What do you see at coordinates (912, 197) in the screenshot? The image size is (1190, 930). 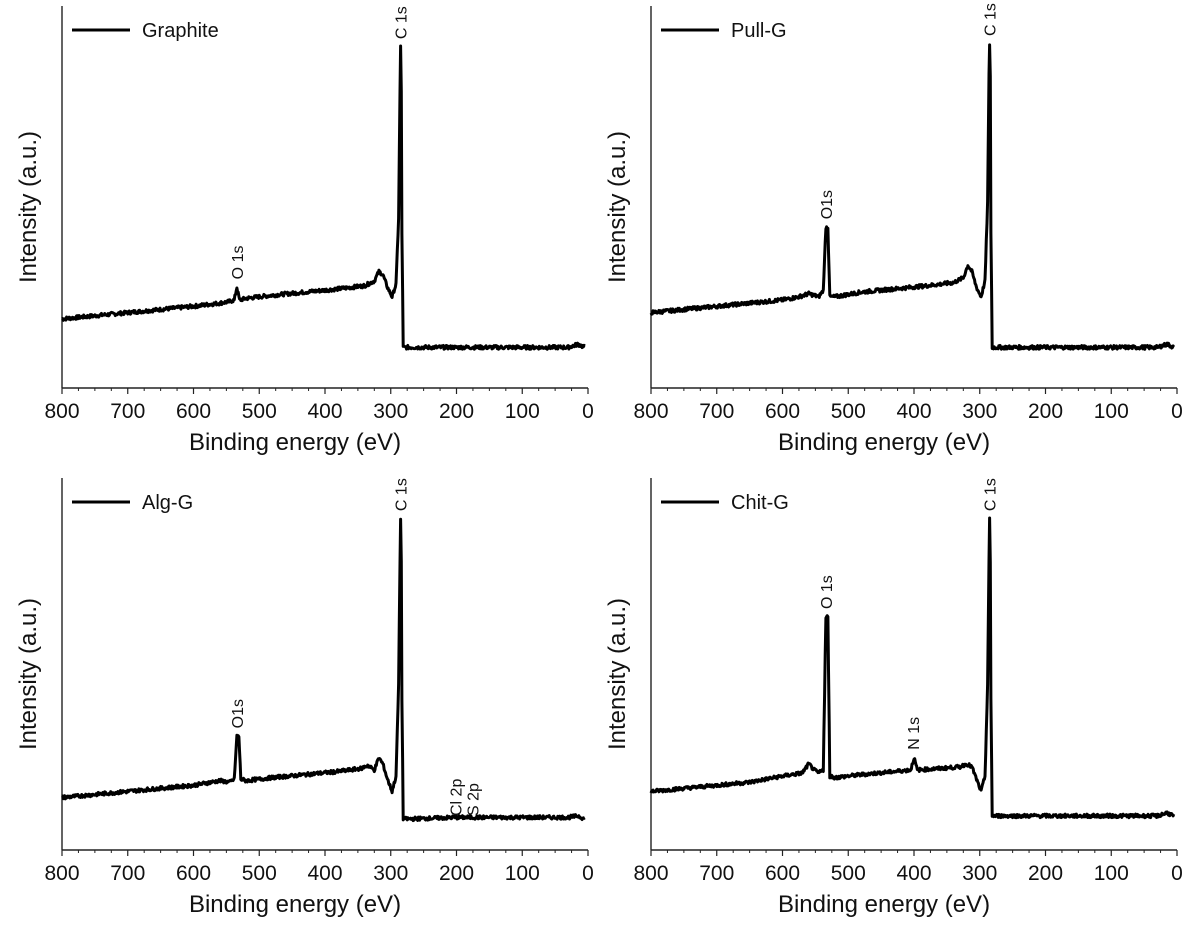 I see `series-line-Pull-G` at bounding box center [912, 197].